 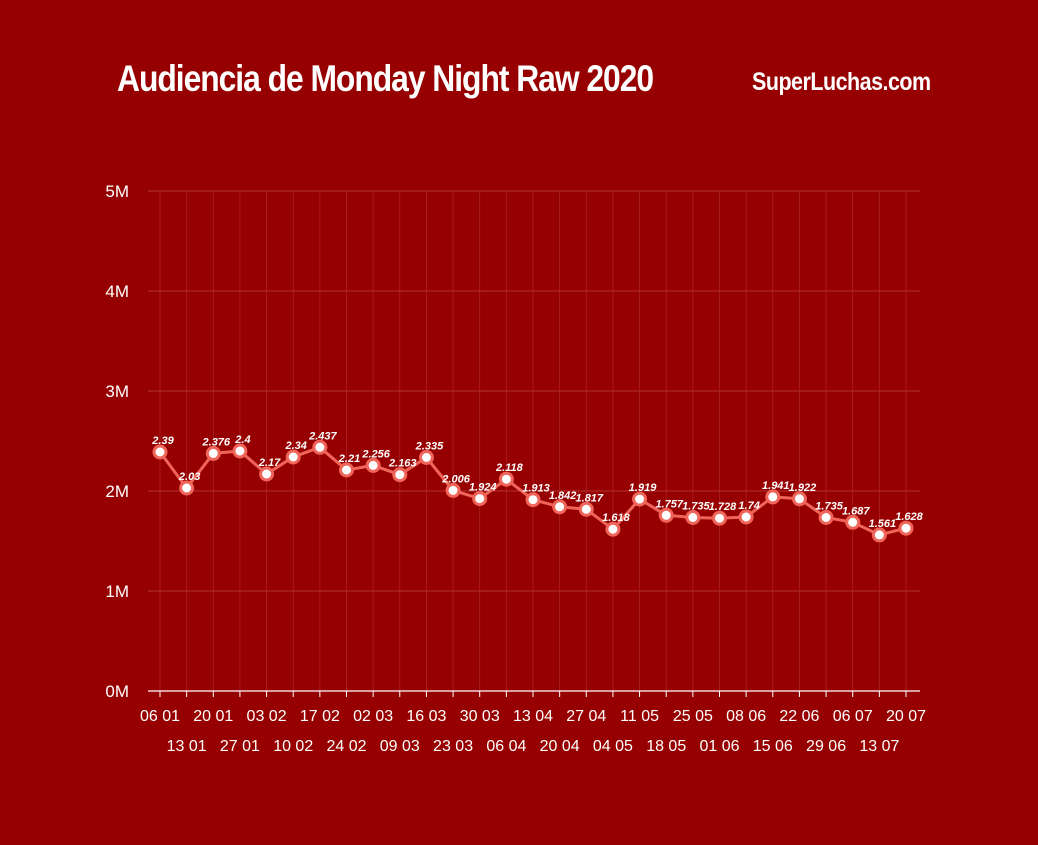 I want to click on chart-title: Audiencia de Monday Night Raw 2020, so click(x=385, y=78).